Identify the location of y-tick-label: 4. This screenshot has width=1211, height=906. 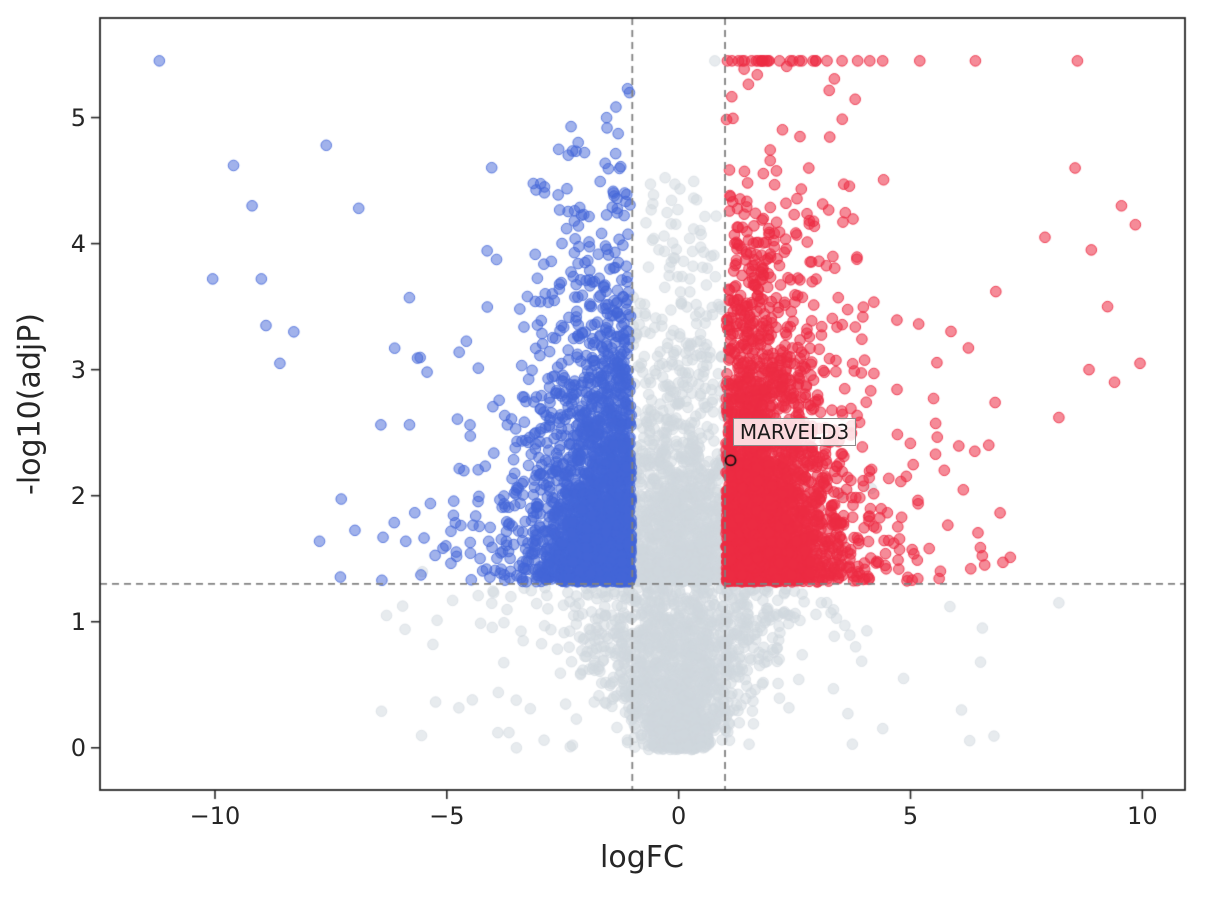
(78, 243).